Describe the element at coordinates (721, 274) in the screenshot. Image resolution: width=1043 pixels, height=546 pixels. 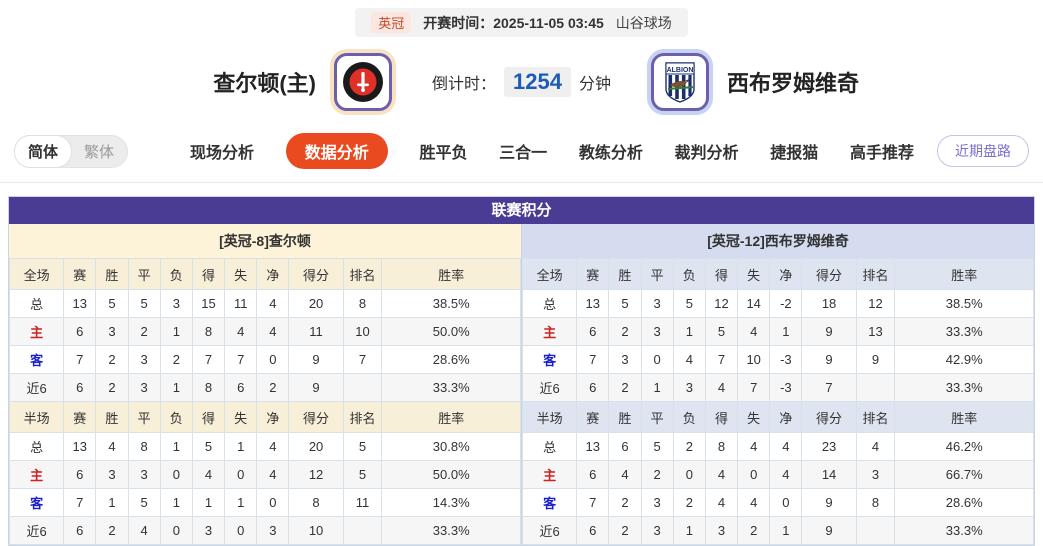
I see `column-header: 得` at that location.